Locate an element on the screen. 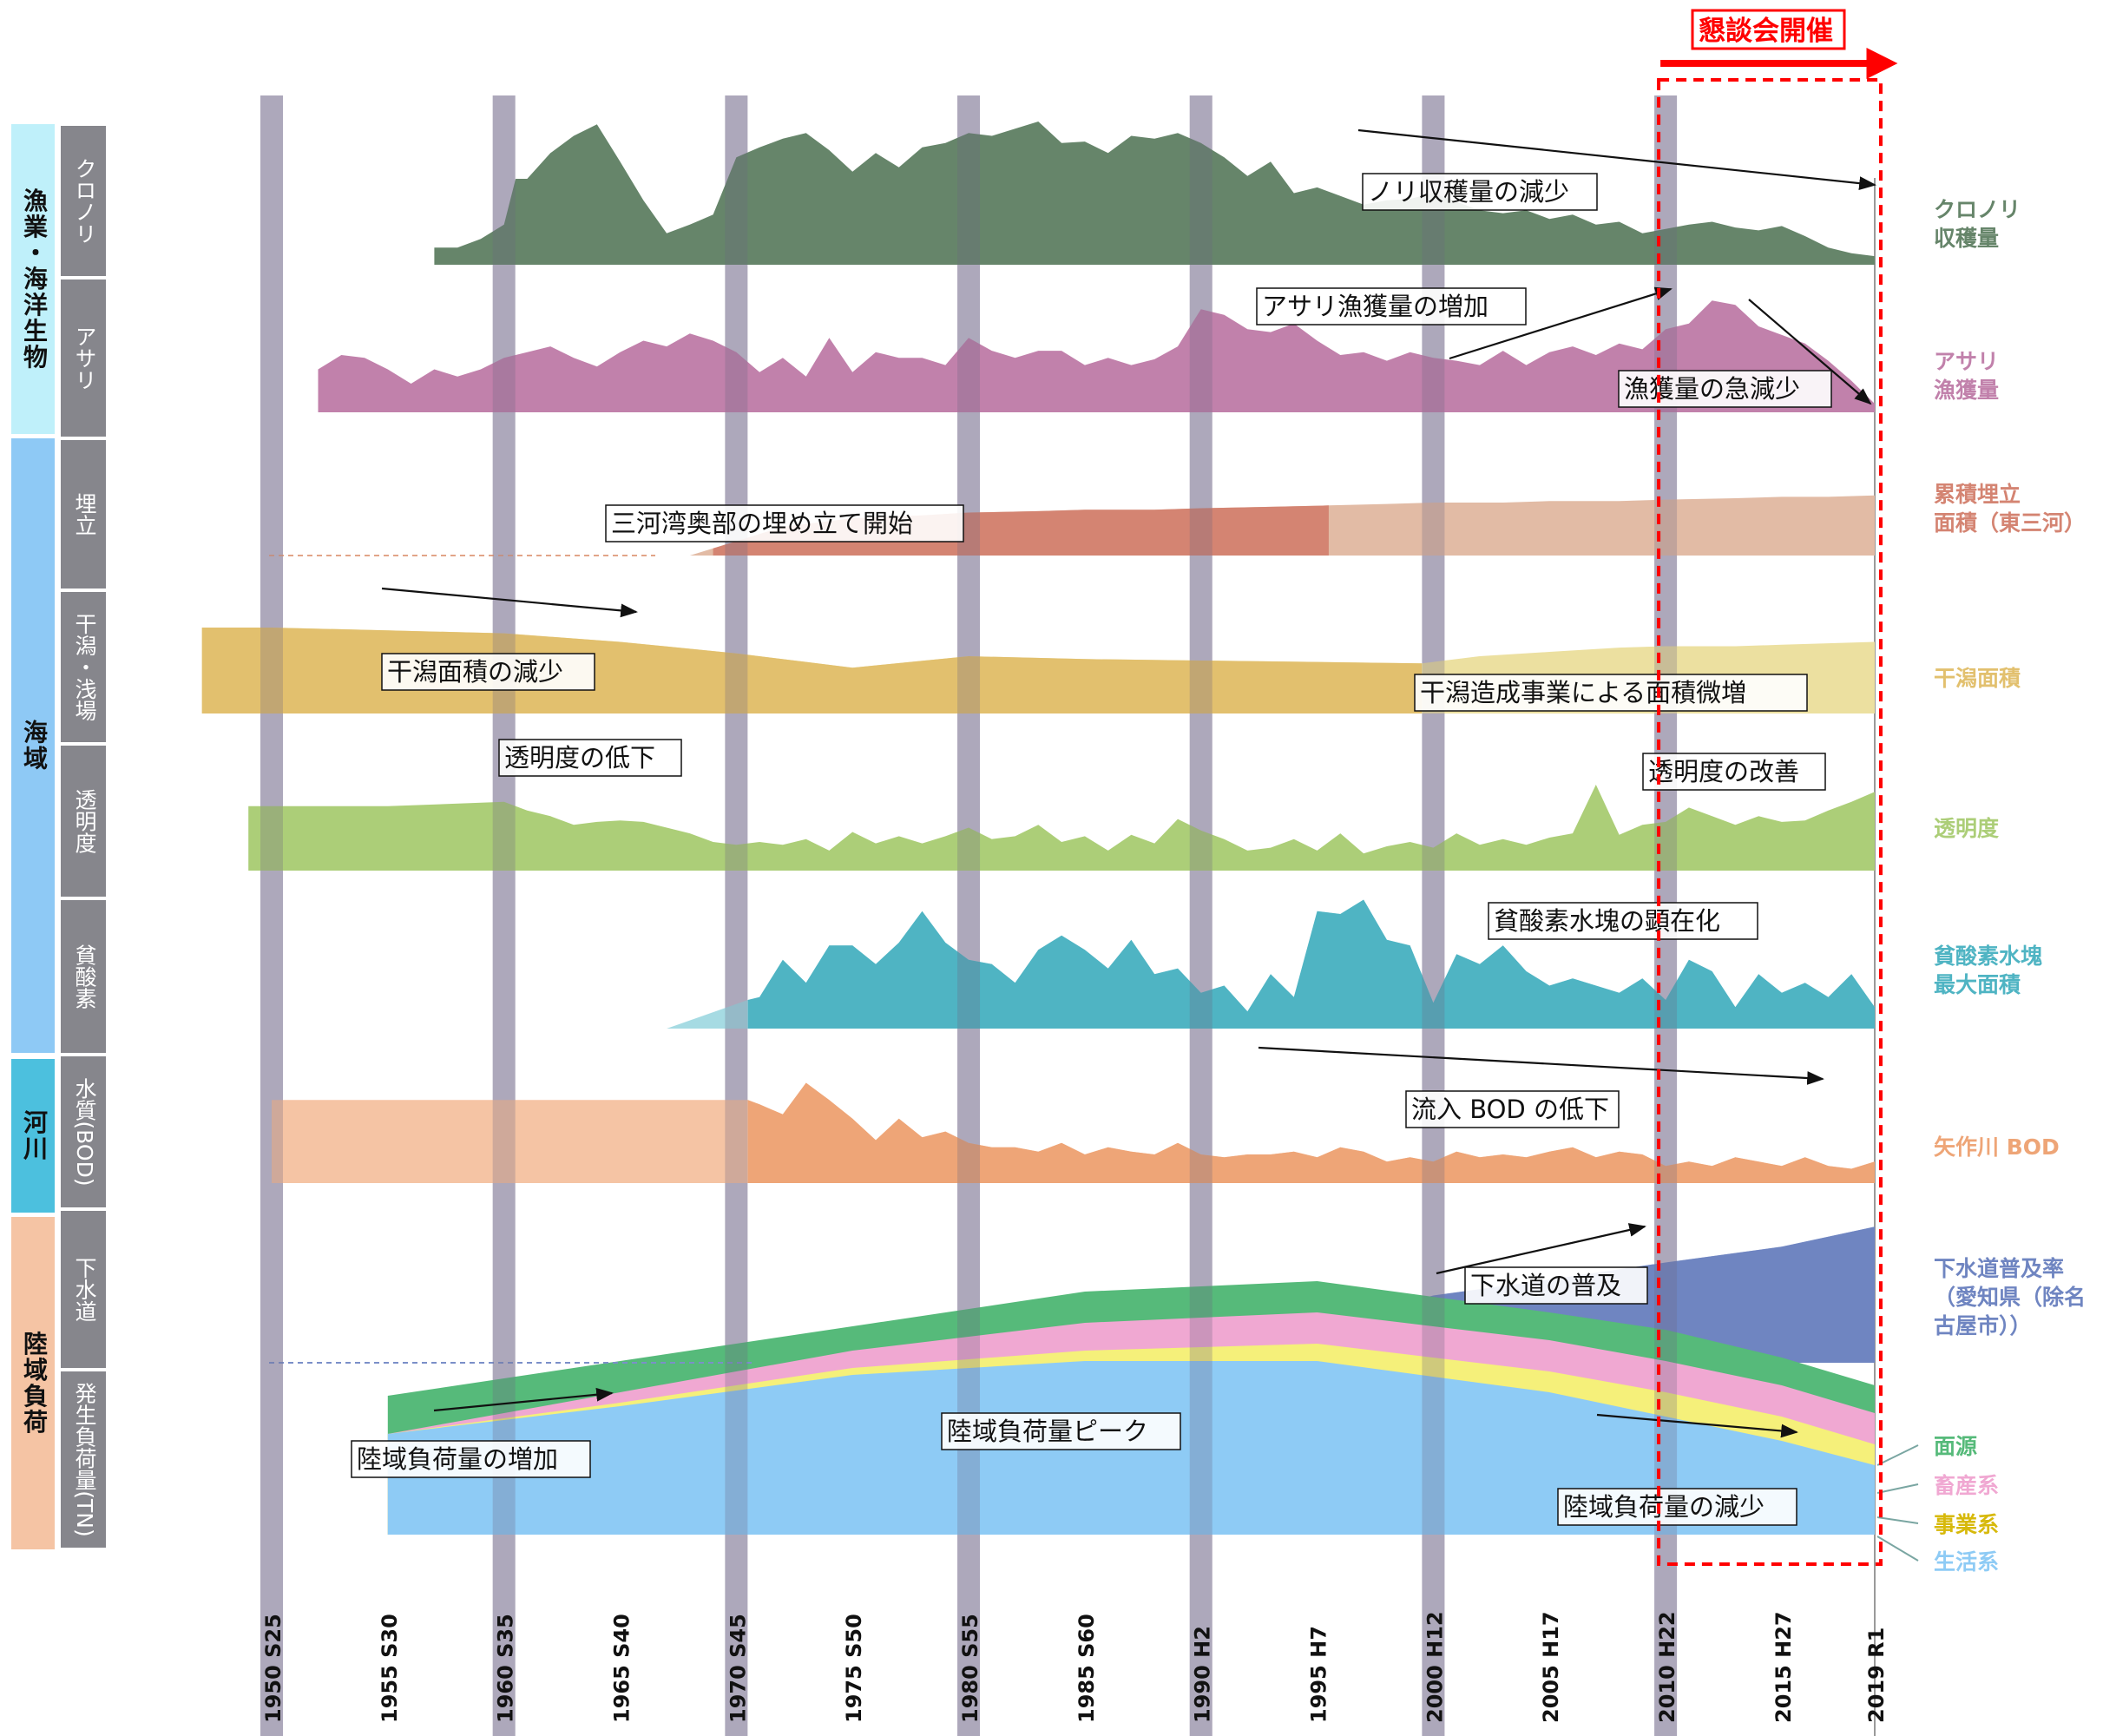 The height and width of the screenshot is (1736, 2103). x-tick-label: 1970 S45 is located at coordinates (738, 1668).